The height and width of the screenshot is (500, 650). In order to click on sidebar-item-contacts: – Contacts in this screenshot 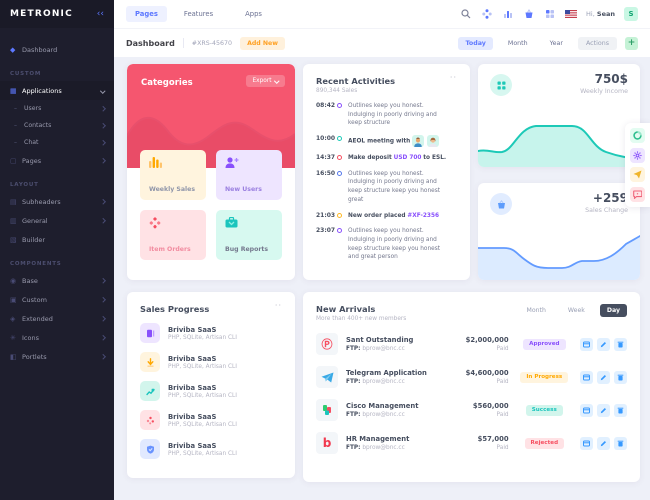, I will do `click(57, 125)`.